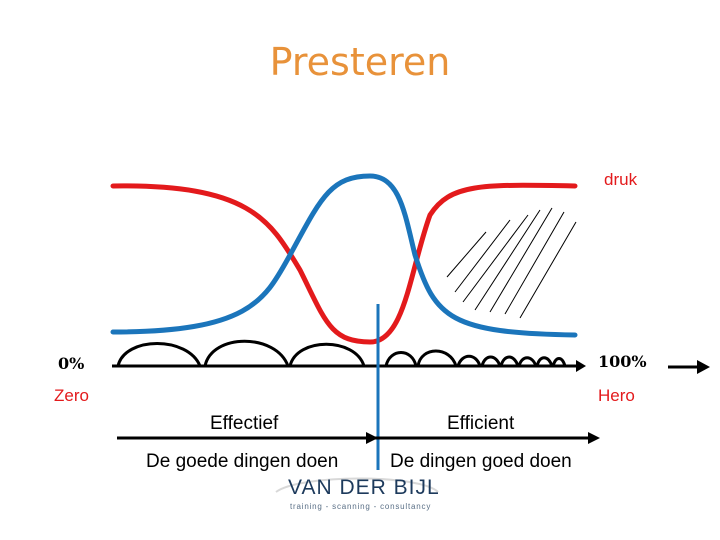 Image resolution: width=720 pixels, height=540 pixels. I want to click on logo-swoosh, so click(357, 485).